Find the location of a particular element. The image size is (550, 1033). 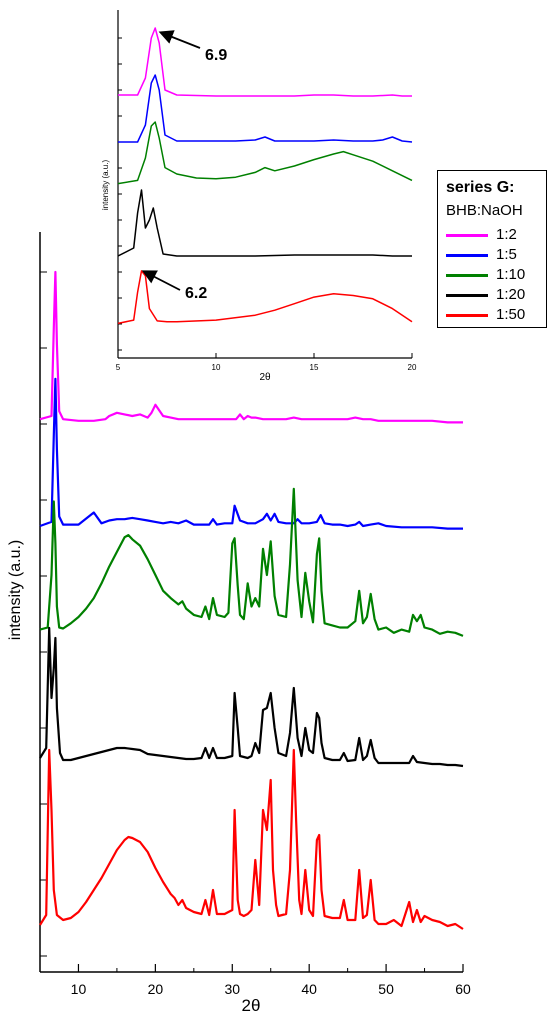

legend-title: series G: is located at coordinates (480, 187).